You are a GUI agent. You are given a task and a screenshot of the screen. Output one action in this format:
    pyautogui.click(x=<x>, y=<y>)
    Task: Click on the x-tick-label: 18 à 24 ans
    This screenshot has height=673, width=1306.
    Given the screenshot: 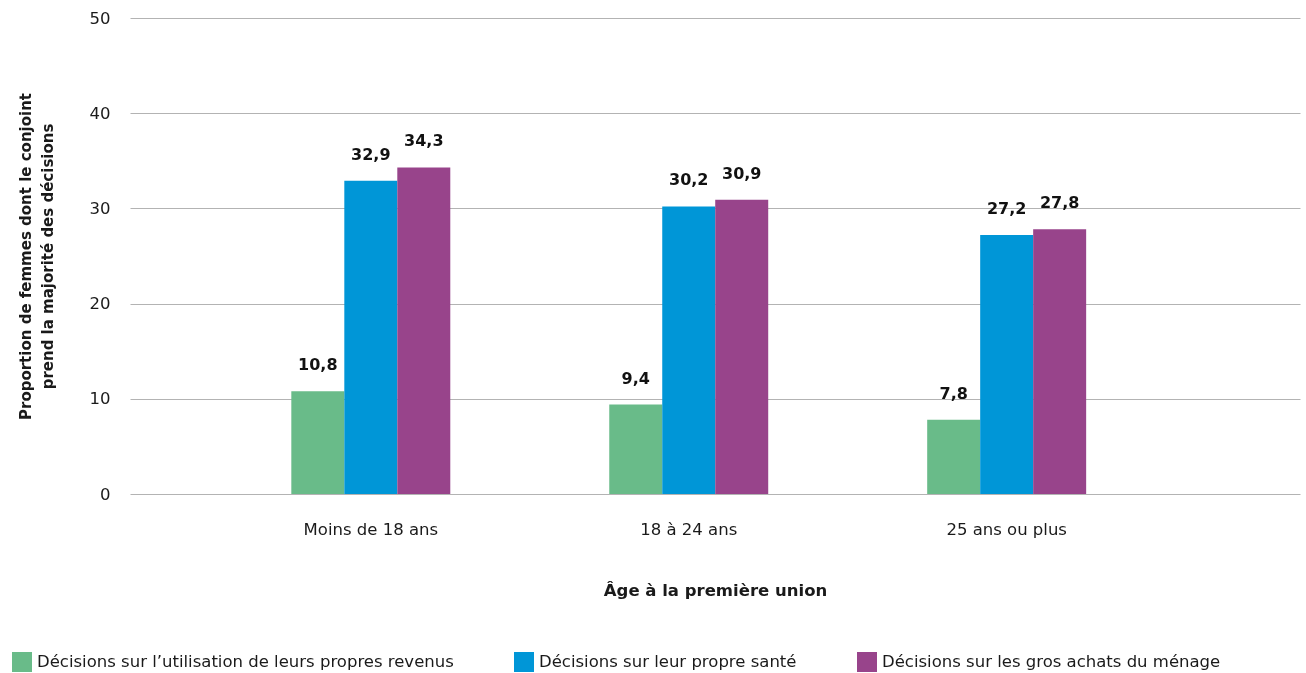 What is the action you would take?
    pyautogui.click(x=689, y=529)
    